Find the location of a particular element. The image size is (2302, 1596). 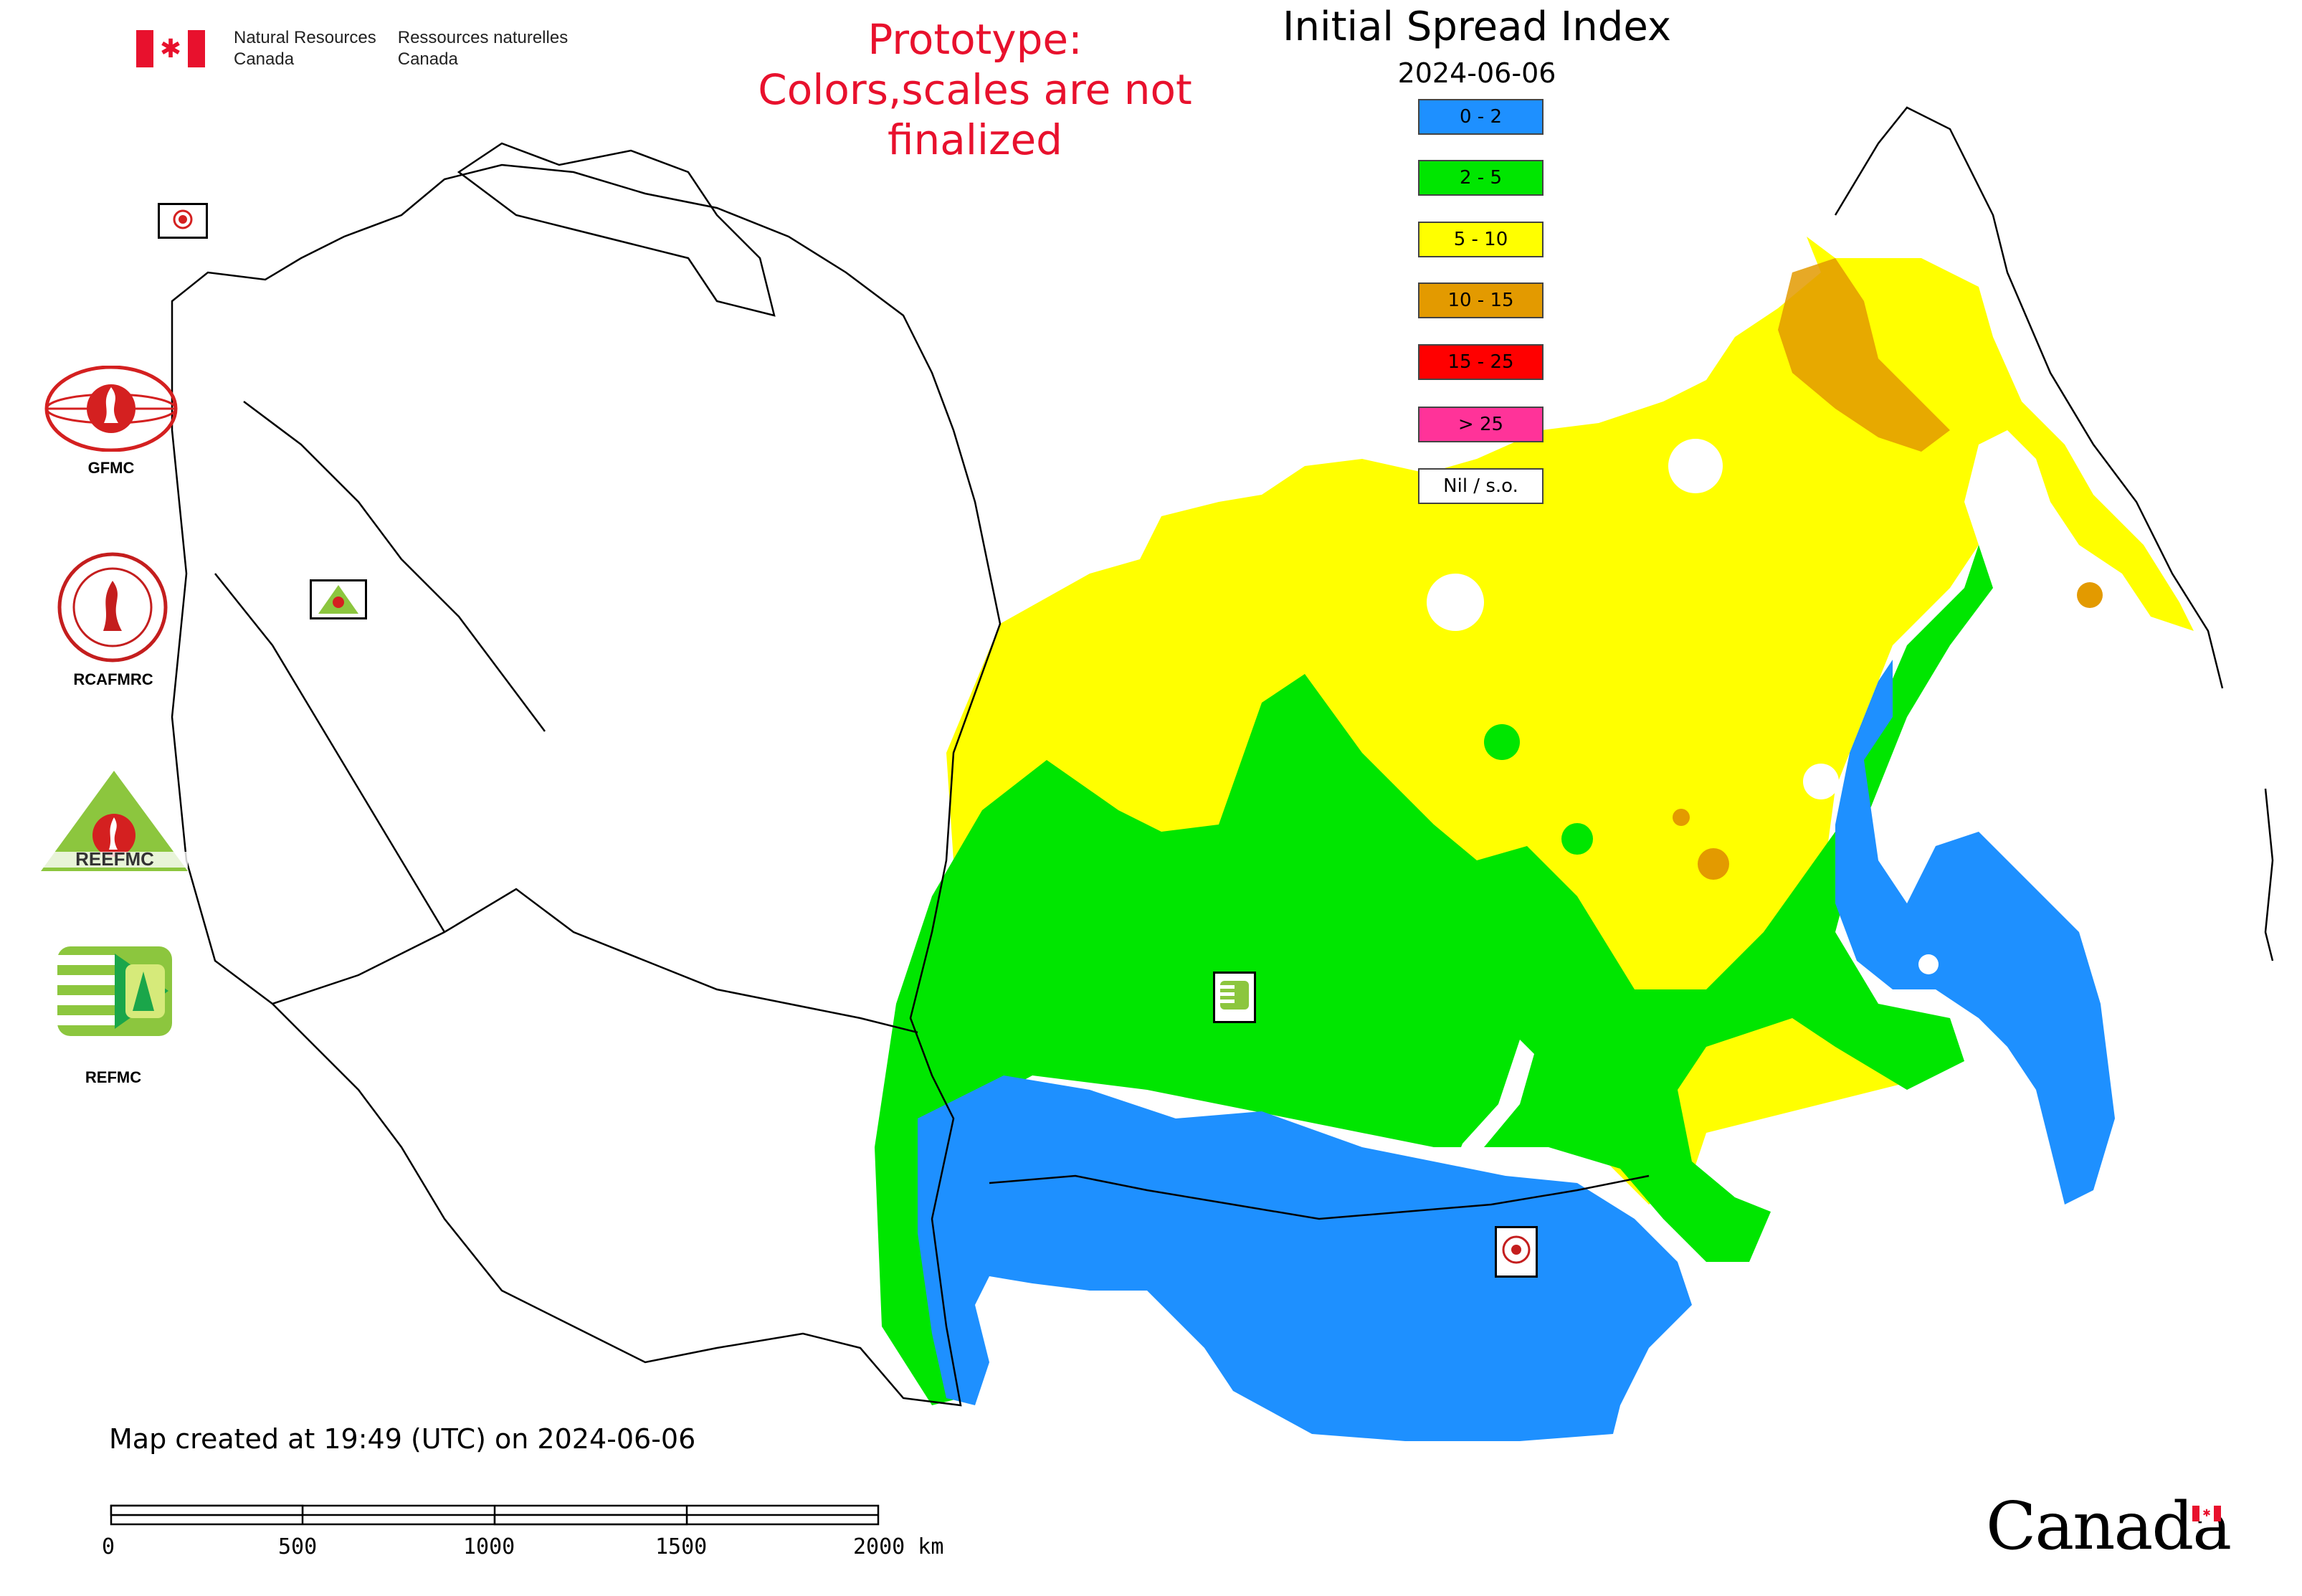

prototype-line2: Colors,scales are not finalized is located at coordinates (975, 114).